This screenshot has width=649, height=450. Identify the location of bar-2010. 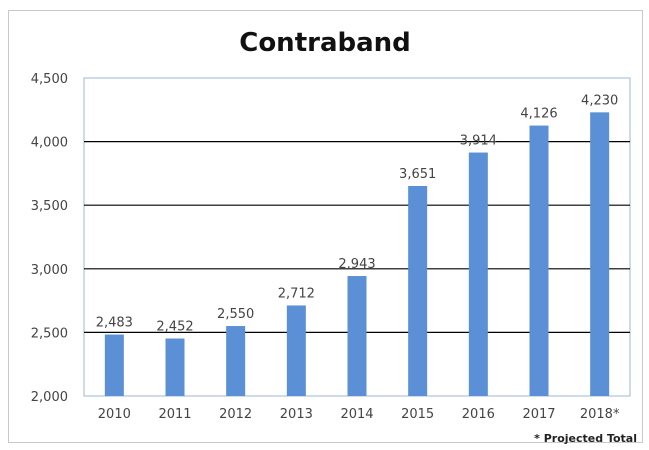
(114, 365).